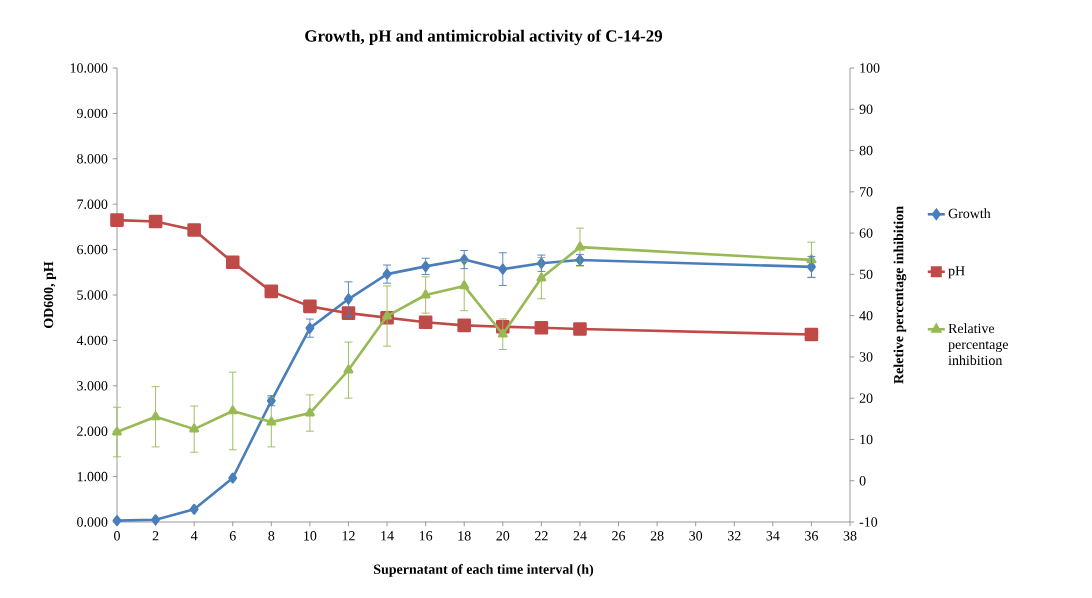 This screenshot has width=1092, height=598. I want to click on y2-tick-label: 70, so click(866, 192).